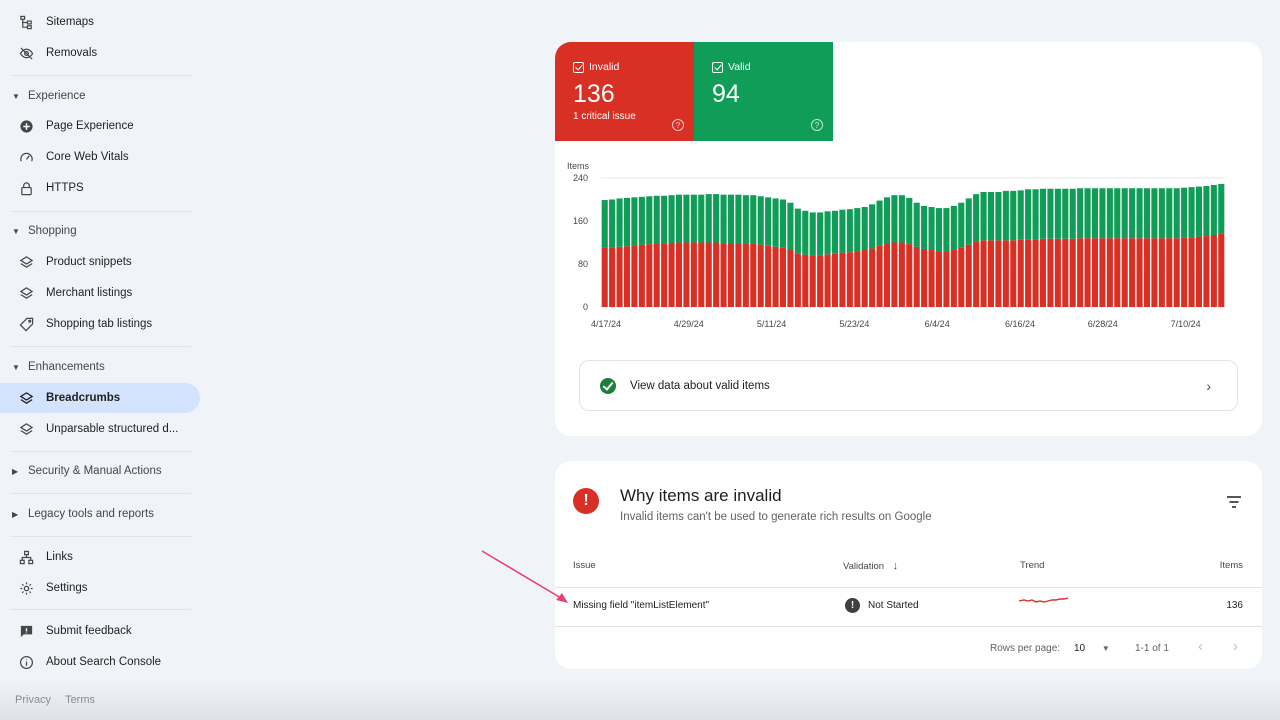 This screenshot has width=1280, height=720. What do you see at coordinates (1092, 648) in the screenshot?
I see `rows-per-page-select: 10 ▼` at bounding box center [1092, 648].